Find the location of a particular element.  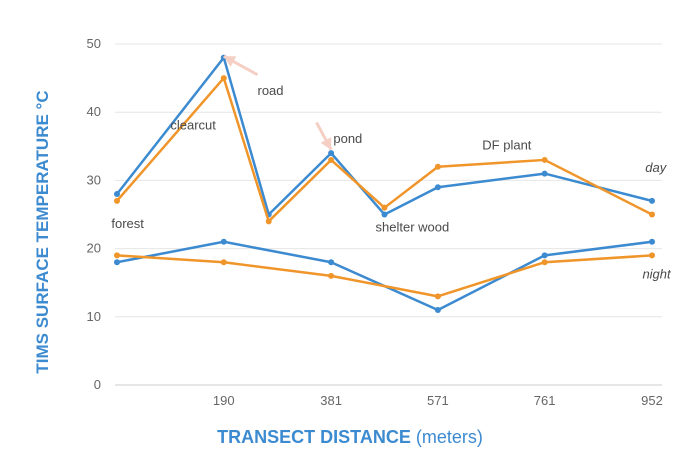

y-axis-label: TIMS SURFACE TEMPERATURE °C is located at coordinates (42, 231).